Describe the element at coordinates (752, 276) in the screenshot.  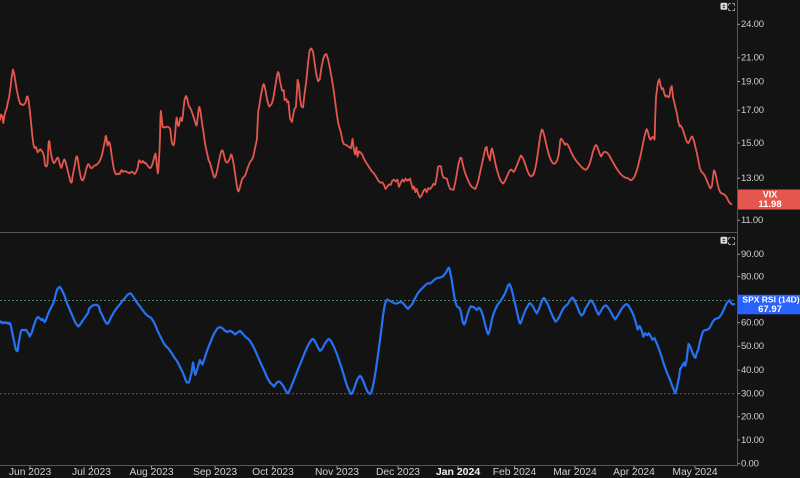
I see `svg-text: 80.00` at that location.